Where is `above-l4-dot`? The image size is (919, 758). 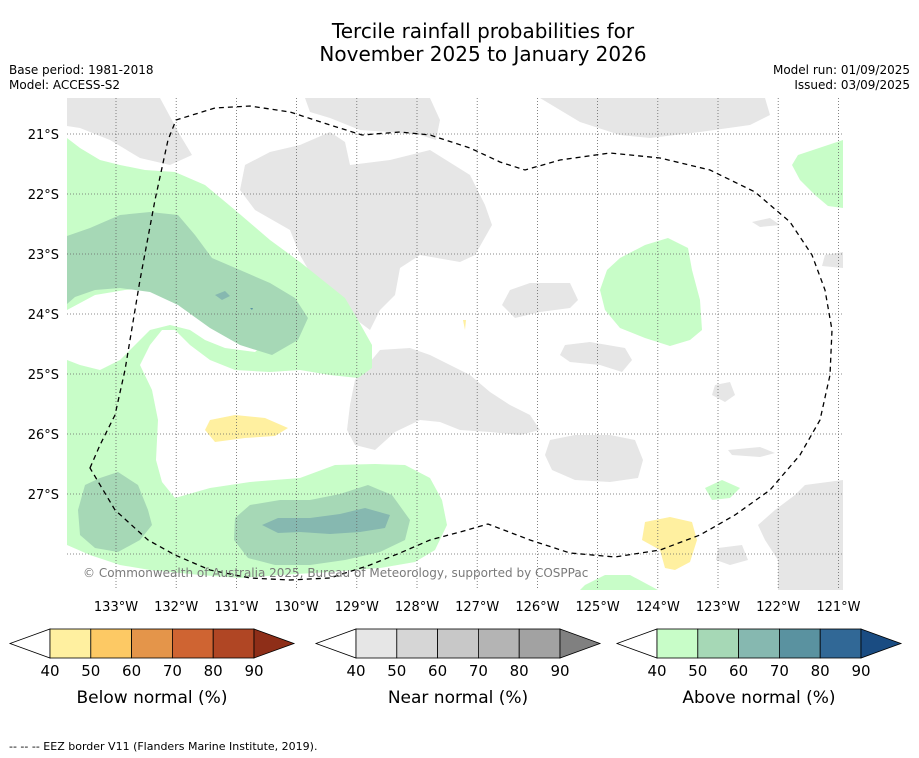 above-l4-dot is located at coordinates (251, 309).